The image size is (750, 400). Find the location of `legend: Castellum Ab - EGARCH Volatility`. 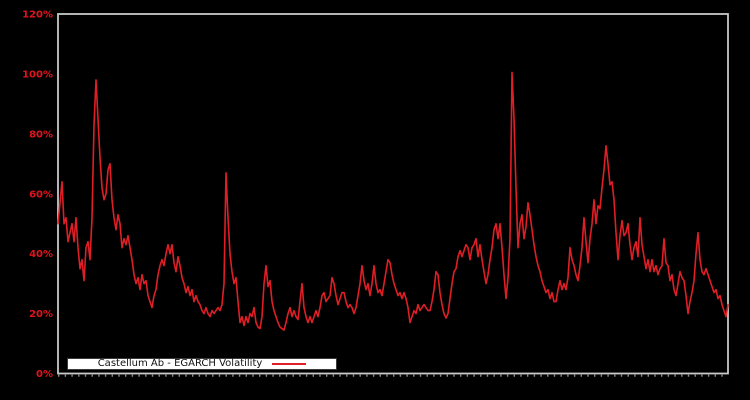

legend: Castellum Ab - EGARCH Volatility is located at coordinates (202, 363).